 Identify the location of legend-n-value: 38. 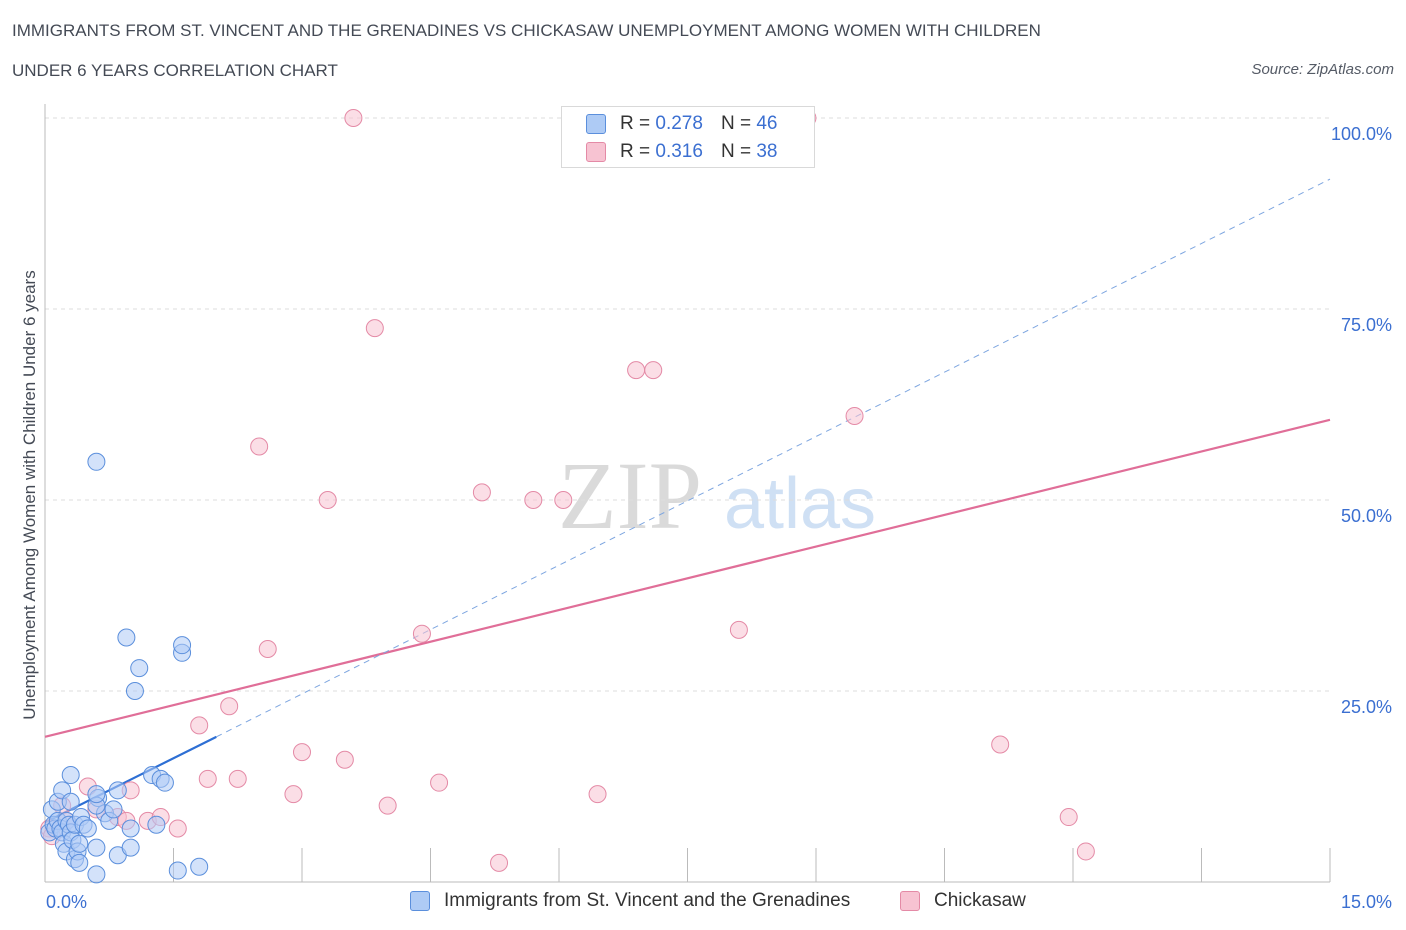
(767, 151).